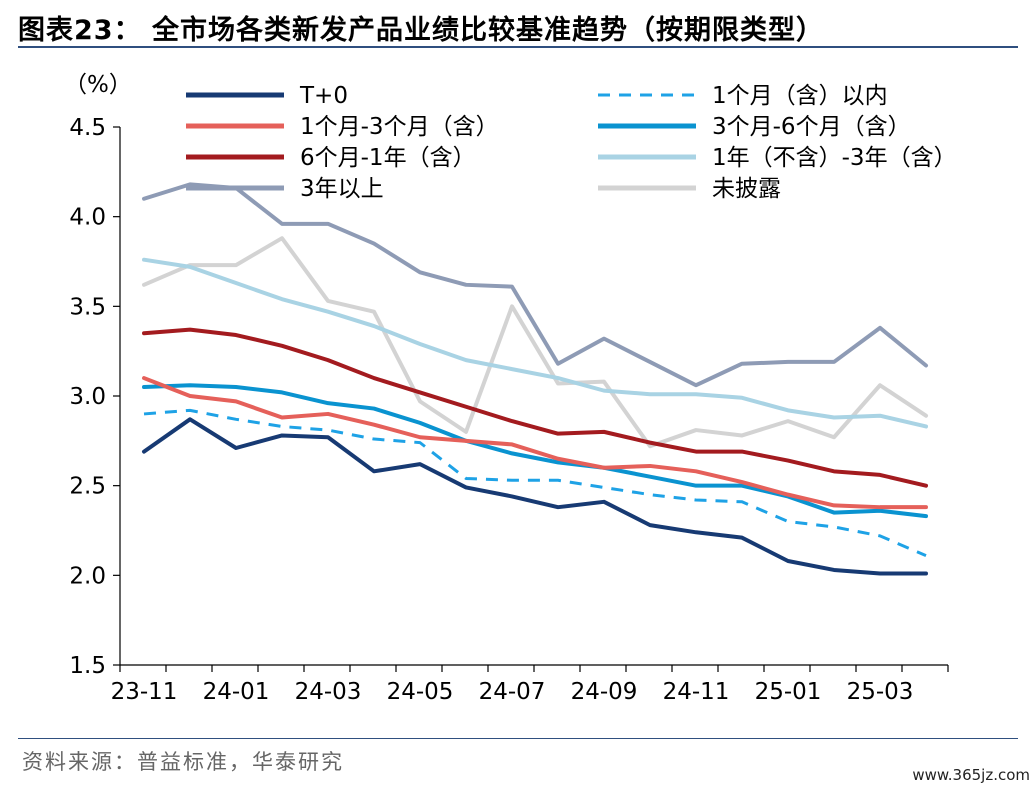 This screenshot has width=1036, height=792. I want to click on watermark: www.365jz.com, so click(971, 775).